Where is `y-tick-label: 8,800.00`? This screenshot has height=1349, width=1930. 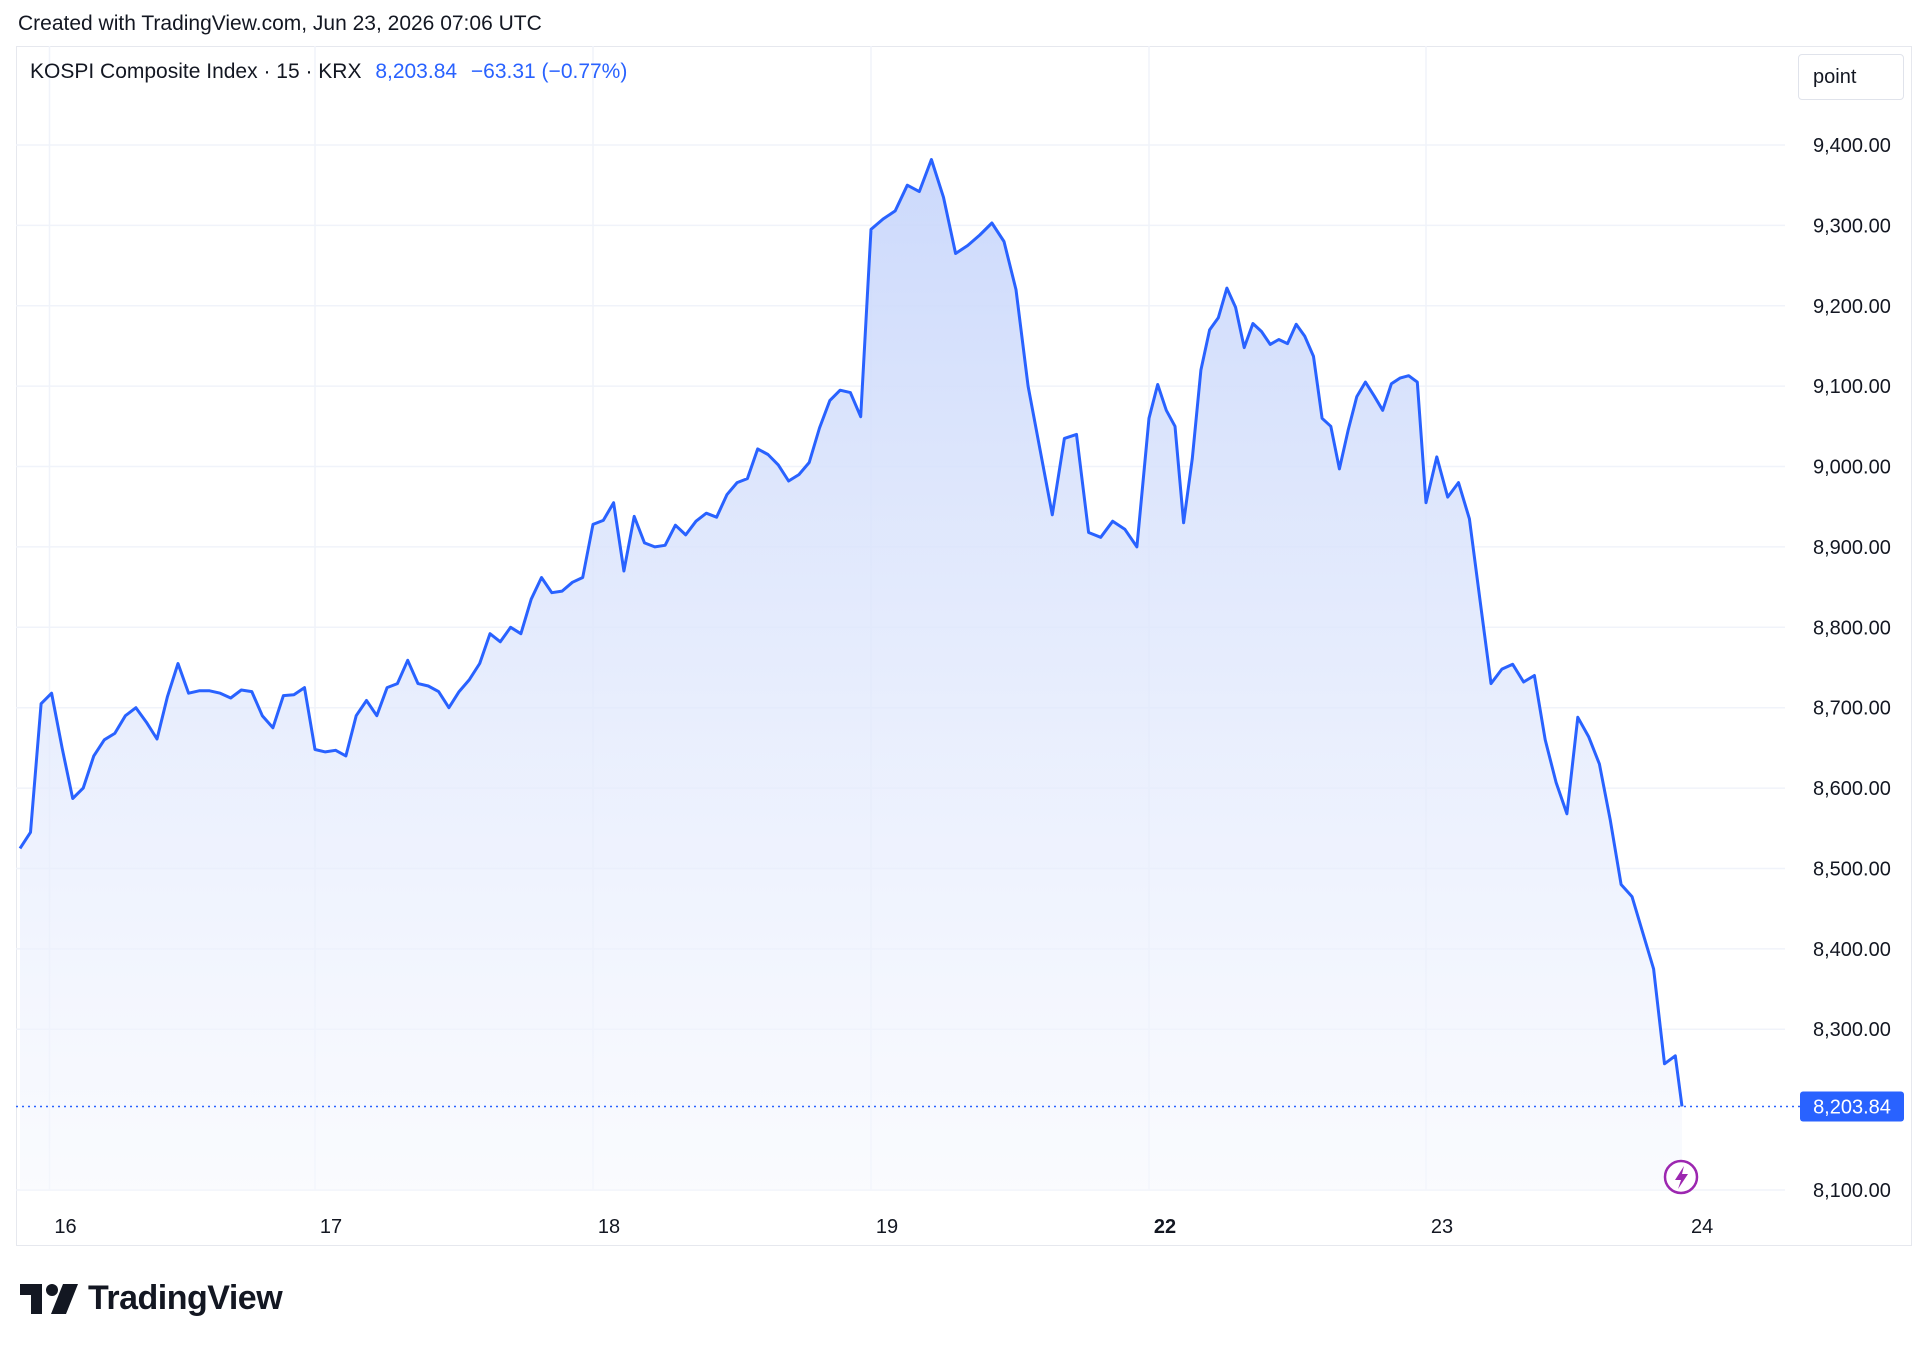 y-tick-label: 8,800.00 is located at coordinates (1852, 628).